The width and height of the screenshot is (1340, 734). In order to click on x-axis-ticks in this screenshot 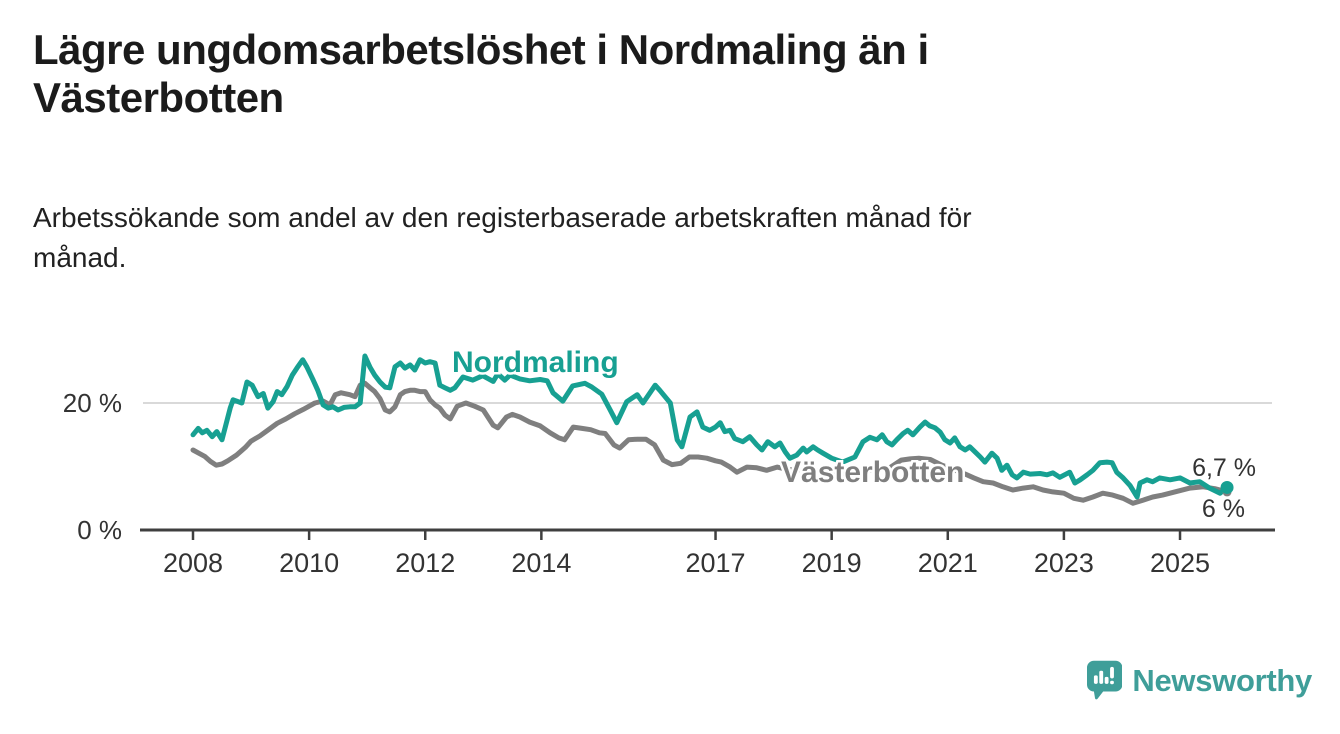, I will do `click(686, 535)`.